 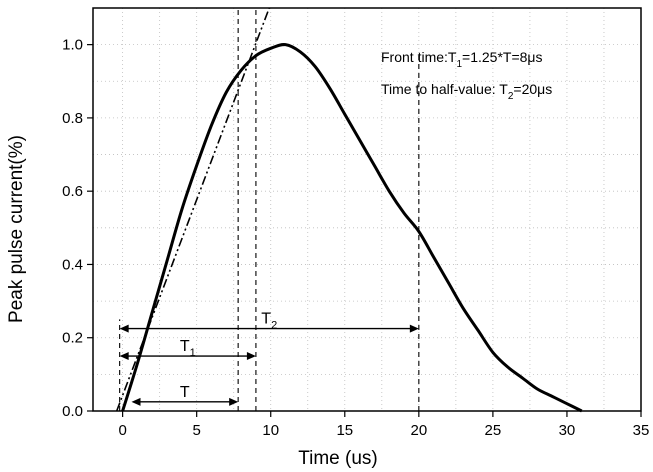 I want to click on y-tick-label: 0.2, so click(x=72, y=338).